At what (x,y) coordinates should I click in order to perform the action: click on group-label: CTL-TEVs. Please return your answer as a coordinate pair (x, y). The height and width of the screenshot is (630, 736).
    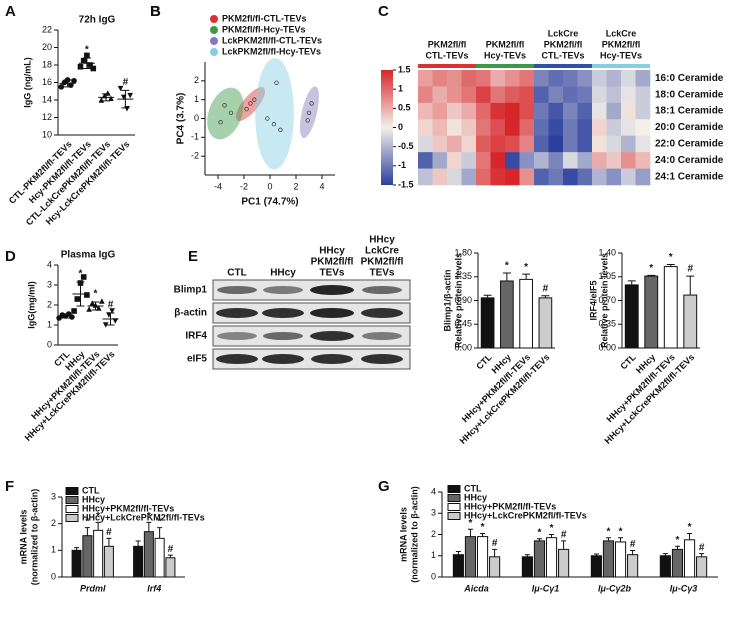
    Looking at the image, I should click on (446, 55).